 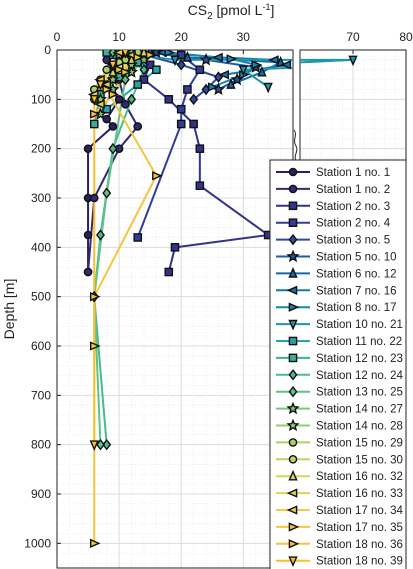 I want to click on legend-entry: Station 18 no. 36, so click(x=339, y=545).